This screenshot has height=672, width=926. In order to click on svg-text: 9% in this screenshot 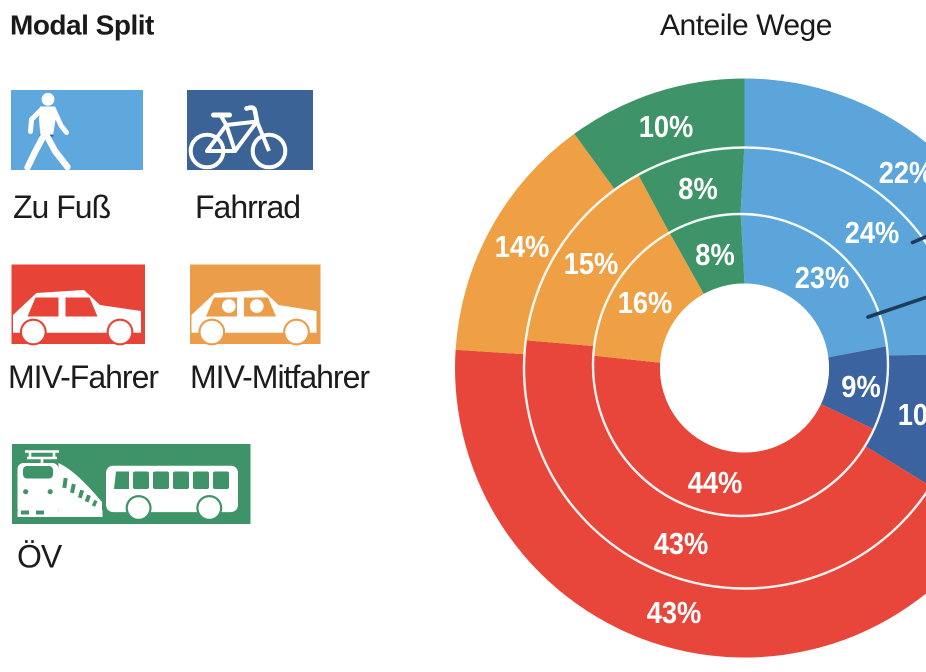, I will do `click(860, 387)`.